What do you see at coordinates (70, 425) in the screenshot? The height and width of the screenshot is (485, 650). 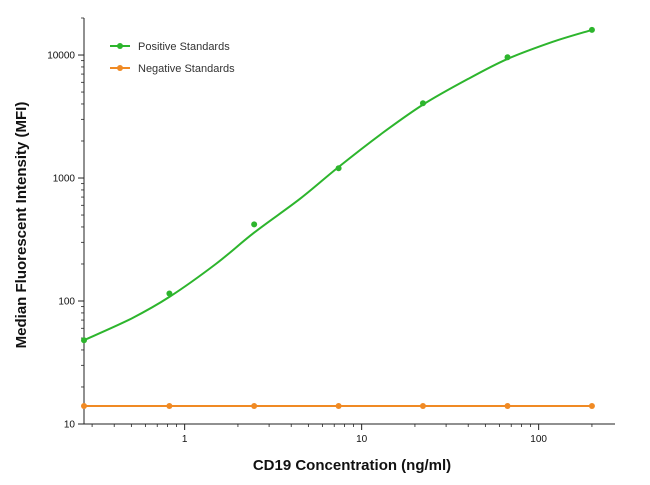 I see `y-tick-label: 10` at bounding box center [70, 425].